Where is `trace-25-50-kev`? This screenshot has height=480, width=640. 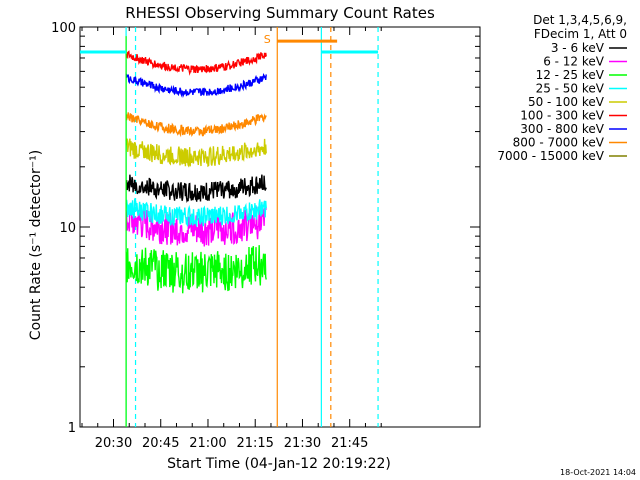
trace-25-50-kev is located at coordinates (196, 212).